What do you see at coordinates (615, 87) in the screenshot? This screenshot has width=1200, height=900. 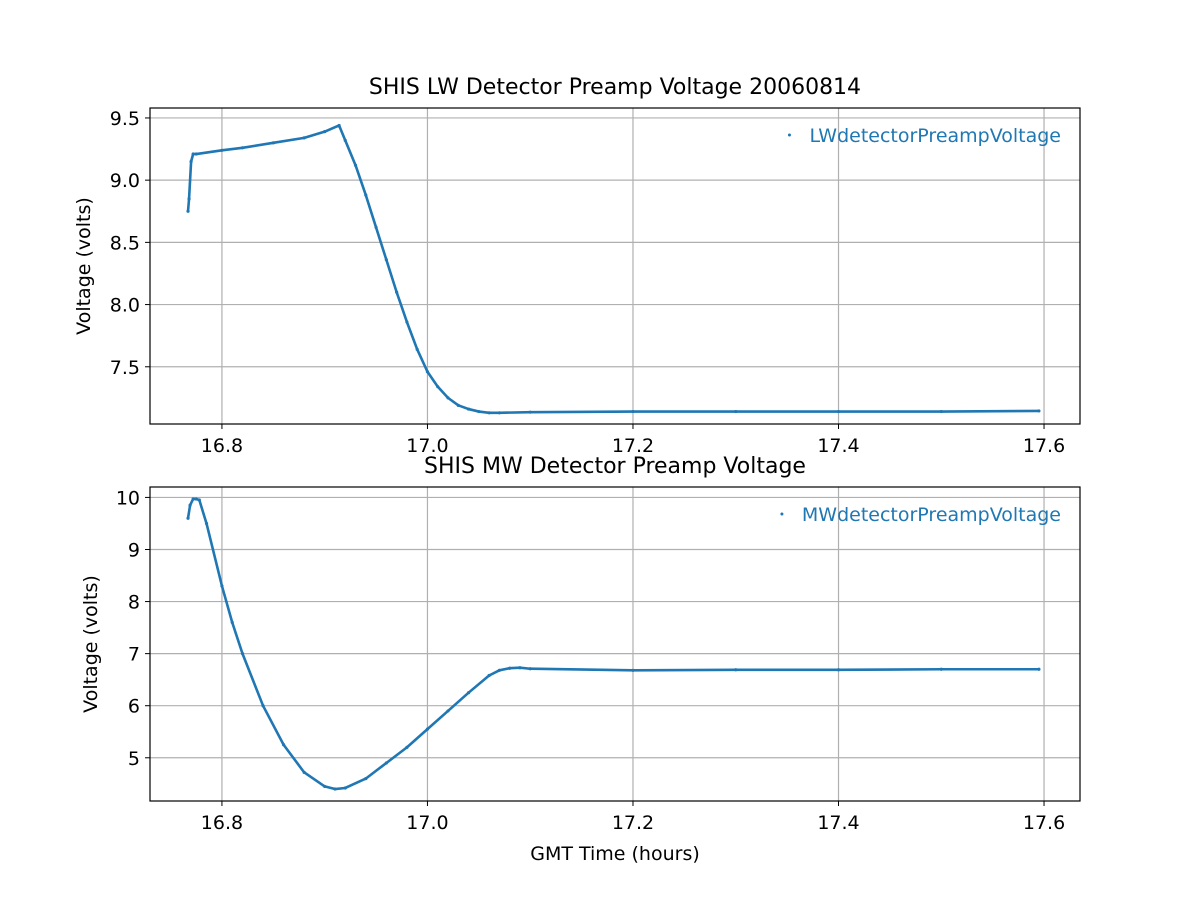 I see `chart-title: SHIS LW Detector Preamp Voltage 20060814` at bounding box center [615, 87].